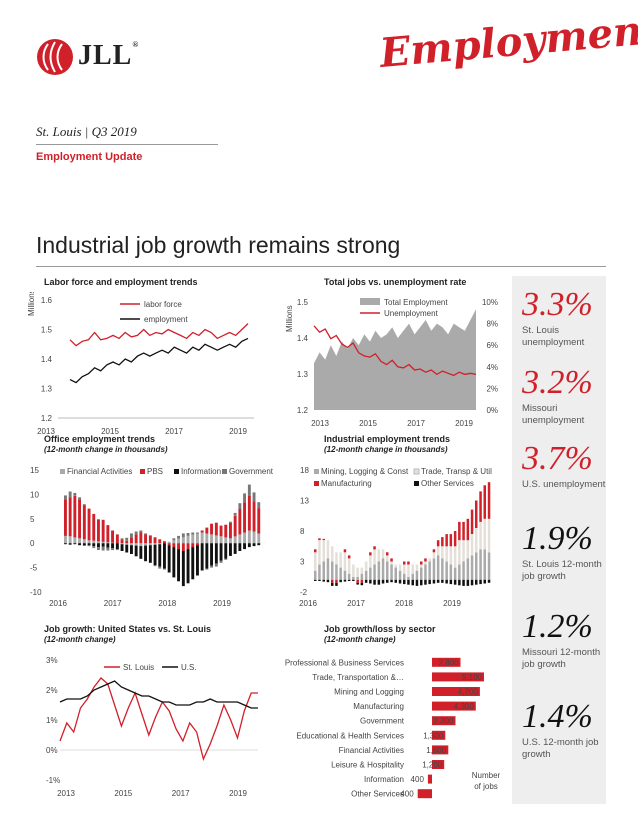 This screenshot has height=826, width=638. Describe the element at coordinates (561, 658) in the screenshot. I see `stat-label: Missouri 12-month job growth` at that location.